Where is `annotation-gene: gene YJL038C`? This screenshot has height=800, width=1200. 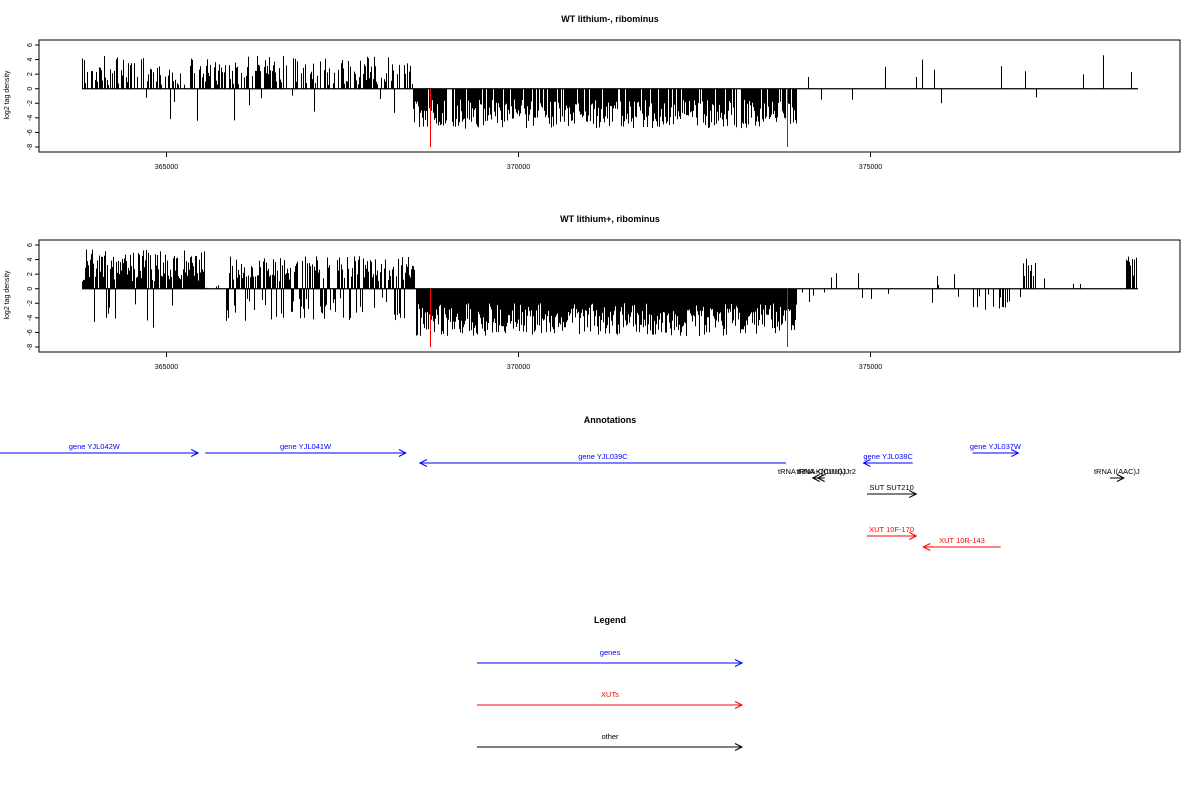
annotation-gene: gene YJL038C is located at coordinates (887, 459).